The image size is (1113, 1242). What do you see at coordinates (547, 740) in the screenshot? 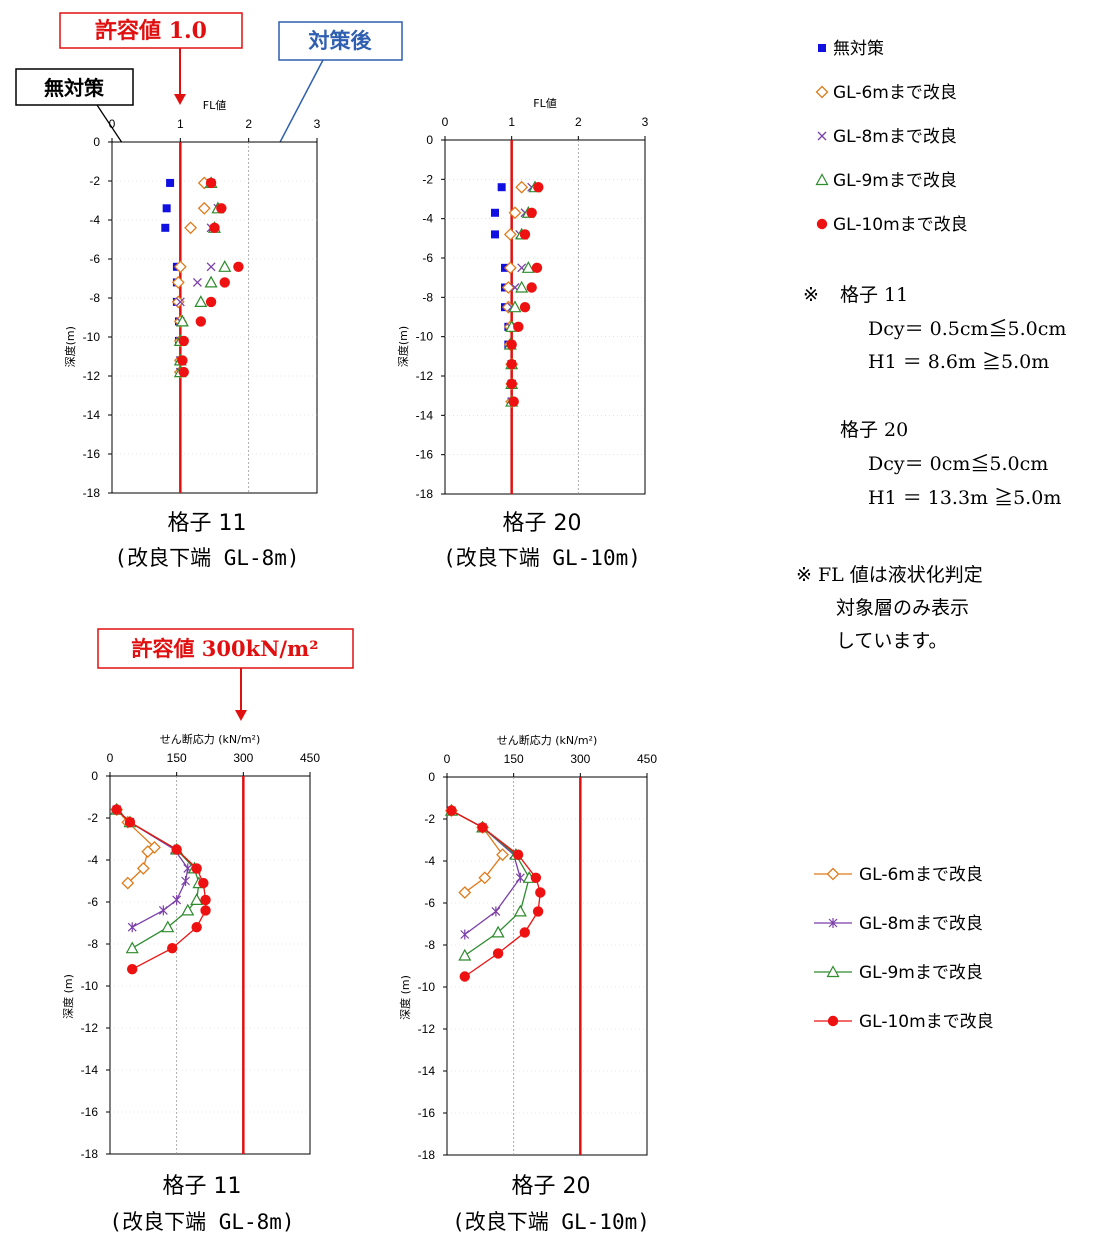
I see `x-axis-title: せん断応力 (kN/m²)` at bounding box center [547, 740].